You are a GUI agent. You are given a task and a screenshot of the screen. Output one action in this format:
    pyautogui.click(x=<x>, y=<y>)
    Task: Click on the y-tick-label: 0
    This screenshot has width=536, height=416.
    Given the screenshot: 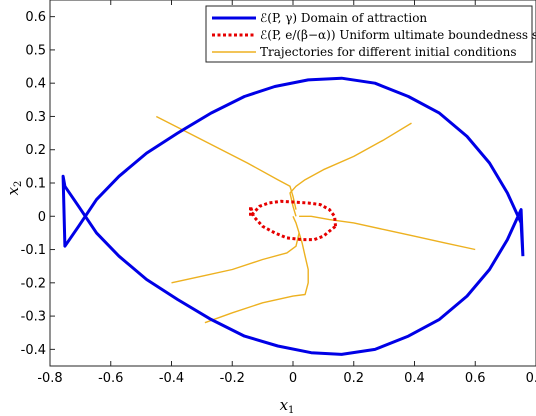 What is the action you would take?
    pyautogui.click(x=42, y=217)
    